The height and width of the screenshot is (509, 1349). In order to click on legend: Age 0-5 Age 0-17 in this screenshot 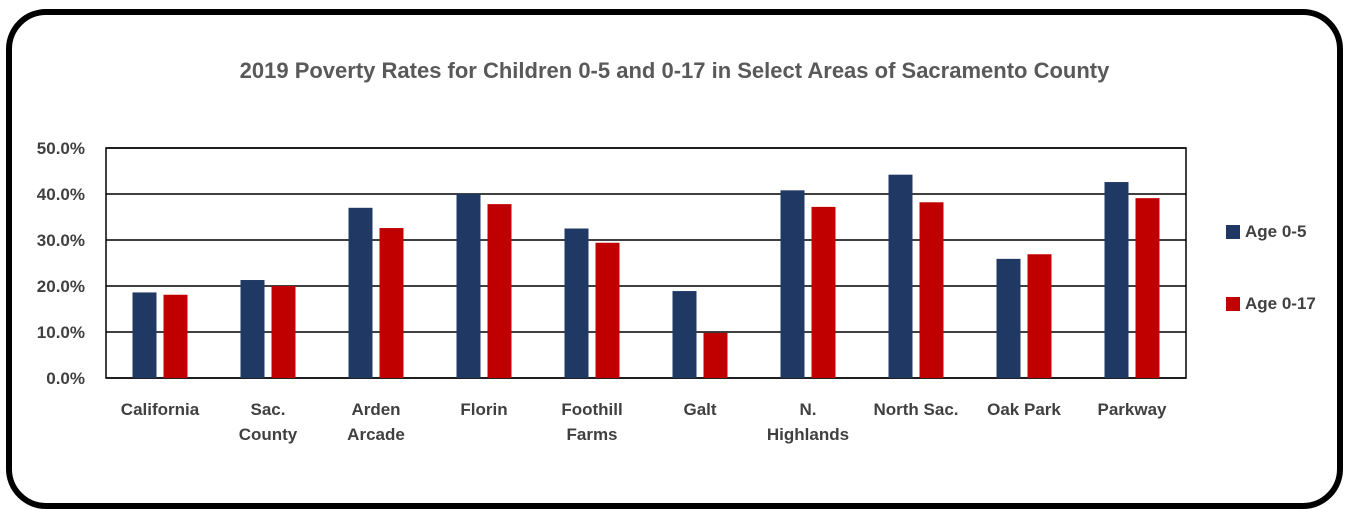, I will do `click(1271, 292)`.